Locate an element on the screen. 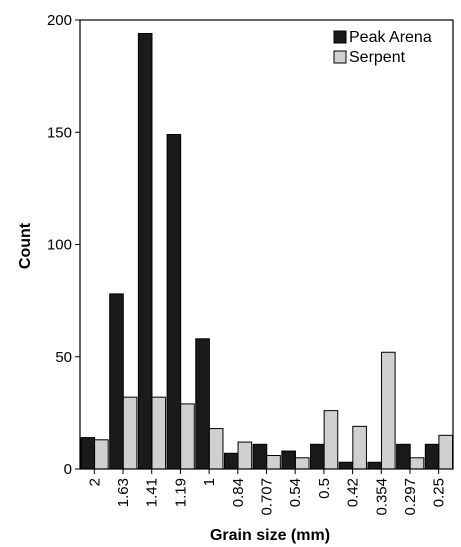  x-tick-label-6: 0.707 is located at coordinates (267, 497).